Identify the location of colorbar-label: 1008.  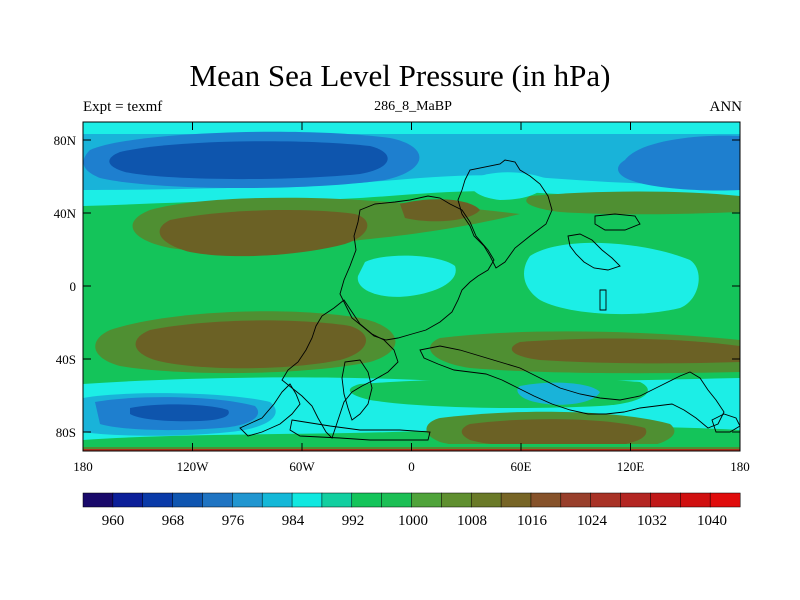
(472, 521).